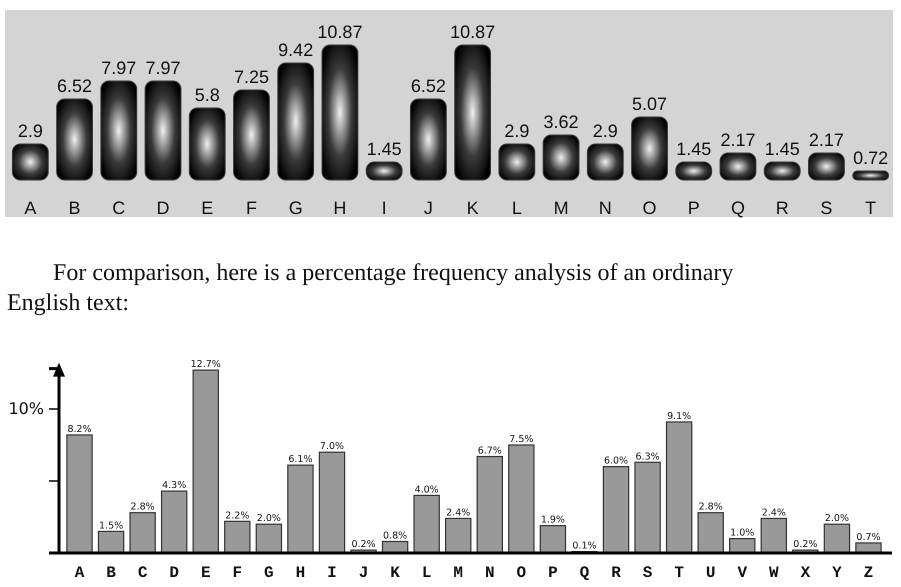 This screenshot has width=901, height=587. I want to click on data-label: 0.8%, so click(395, 536).